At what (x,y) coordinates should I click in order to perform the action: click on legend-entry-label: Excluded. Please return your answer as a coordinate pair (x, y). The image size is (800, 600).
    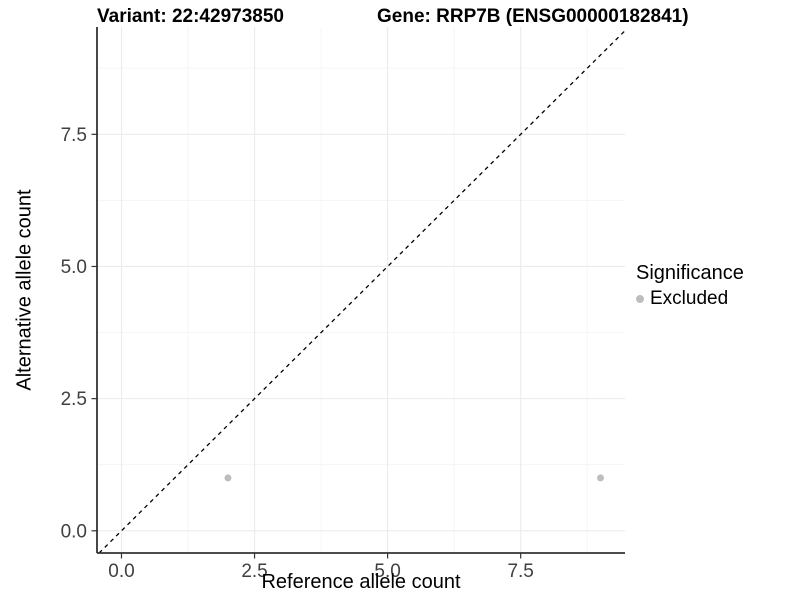
    Looking at the image, I should click on (689, 298).